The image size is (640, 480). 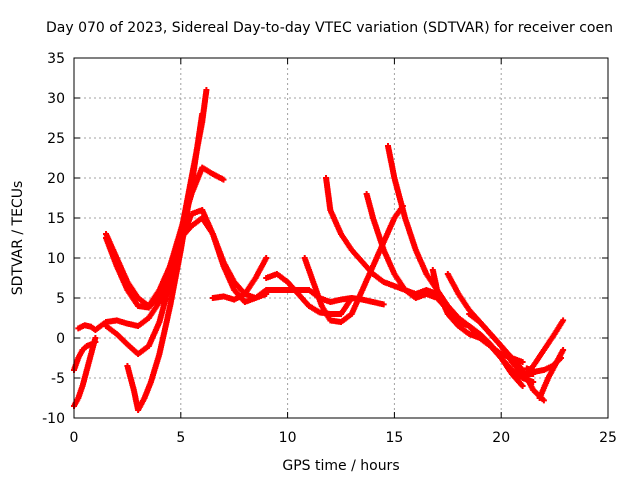 What do you see at coordinates (56, 99) in the screenshot?
I see `y-tick-label: 30` at bounding box center [56, 99].